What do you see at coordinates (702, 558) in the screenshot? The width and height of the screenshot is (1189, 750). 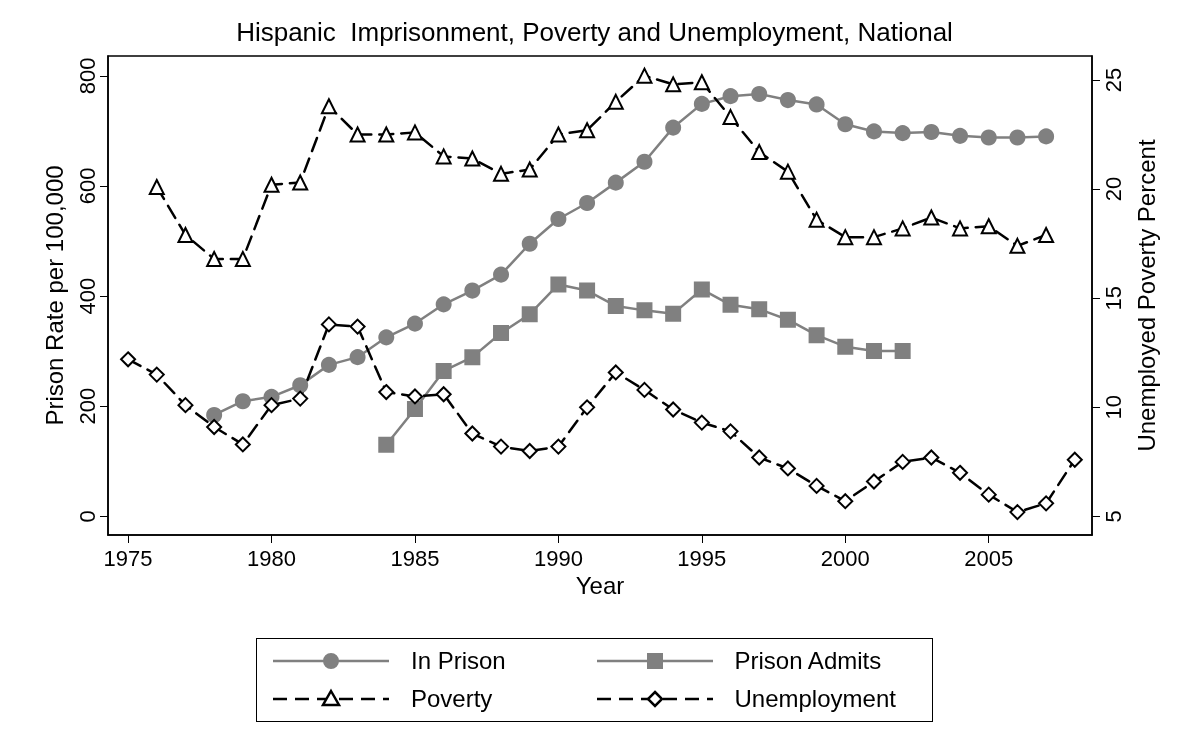 I see `x-tick-label: 1995` at bounding box center [702, 558].